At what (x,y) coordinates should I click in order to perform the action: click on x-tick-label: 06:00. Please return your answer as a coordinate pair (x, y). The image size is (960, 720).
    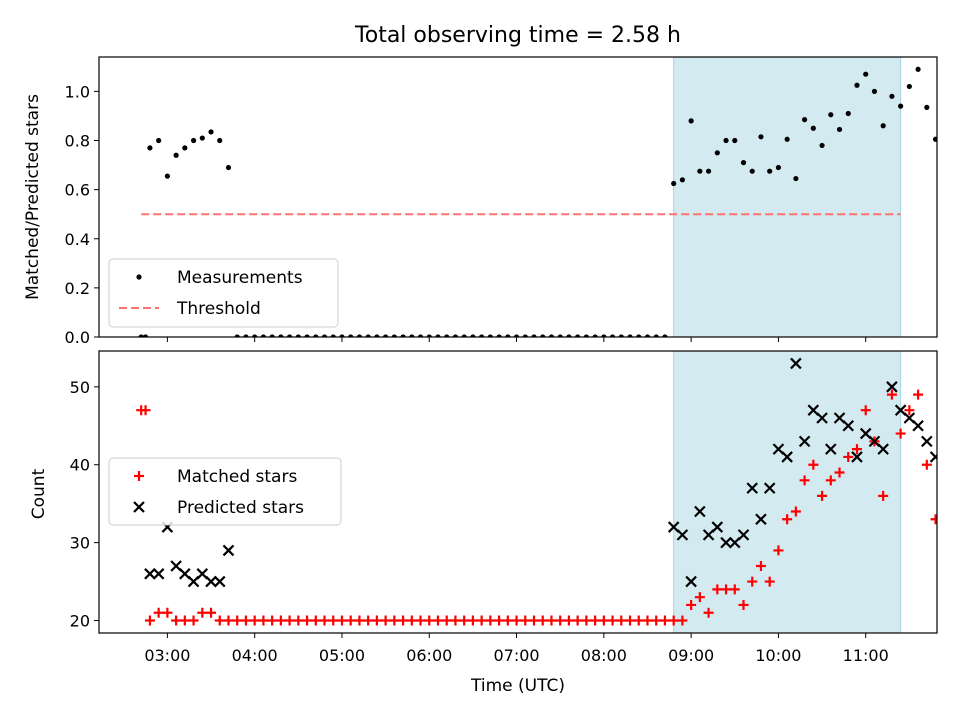
    Looking at the image, I should click on (429, 655).